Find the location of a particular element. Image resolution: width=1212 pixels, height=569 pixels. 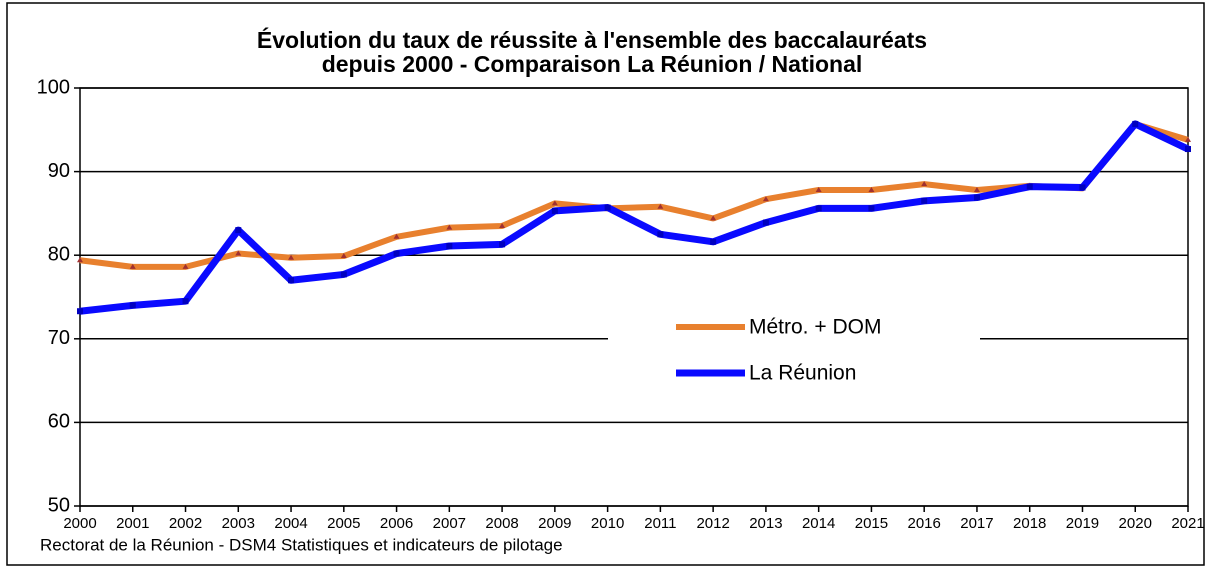

x-tick-label: 2013 is located at coordinates (765, 523).